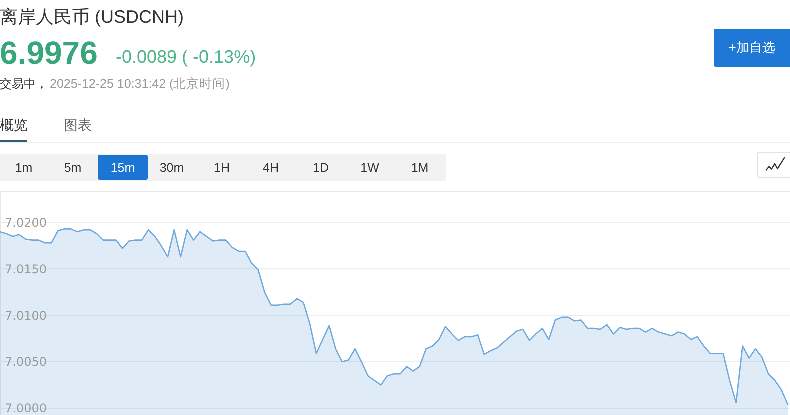  Describe the element at coordinates (752, 47) in the screenshot. I see `text: +加自选` at that location.